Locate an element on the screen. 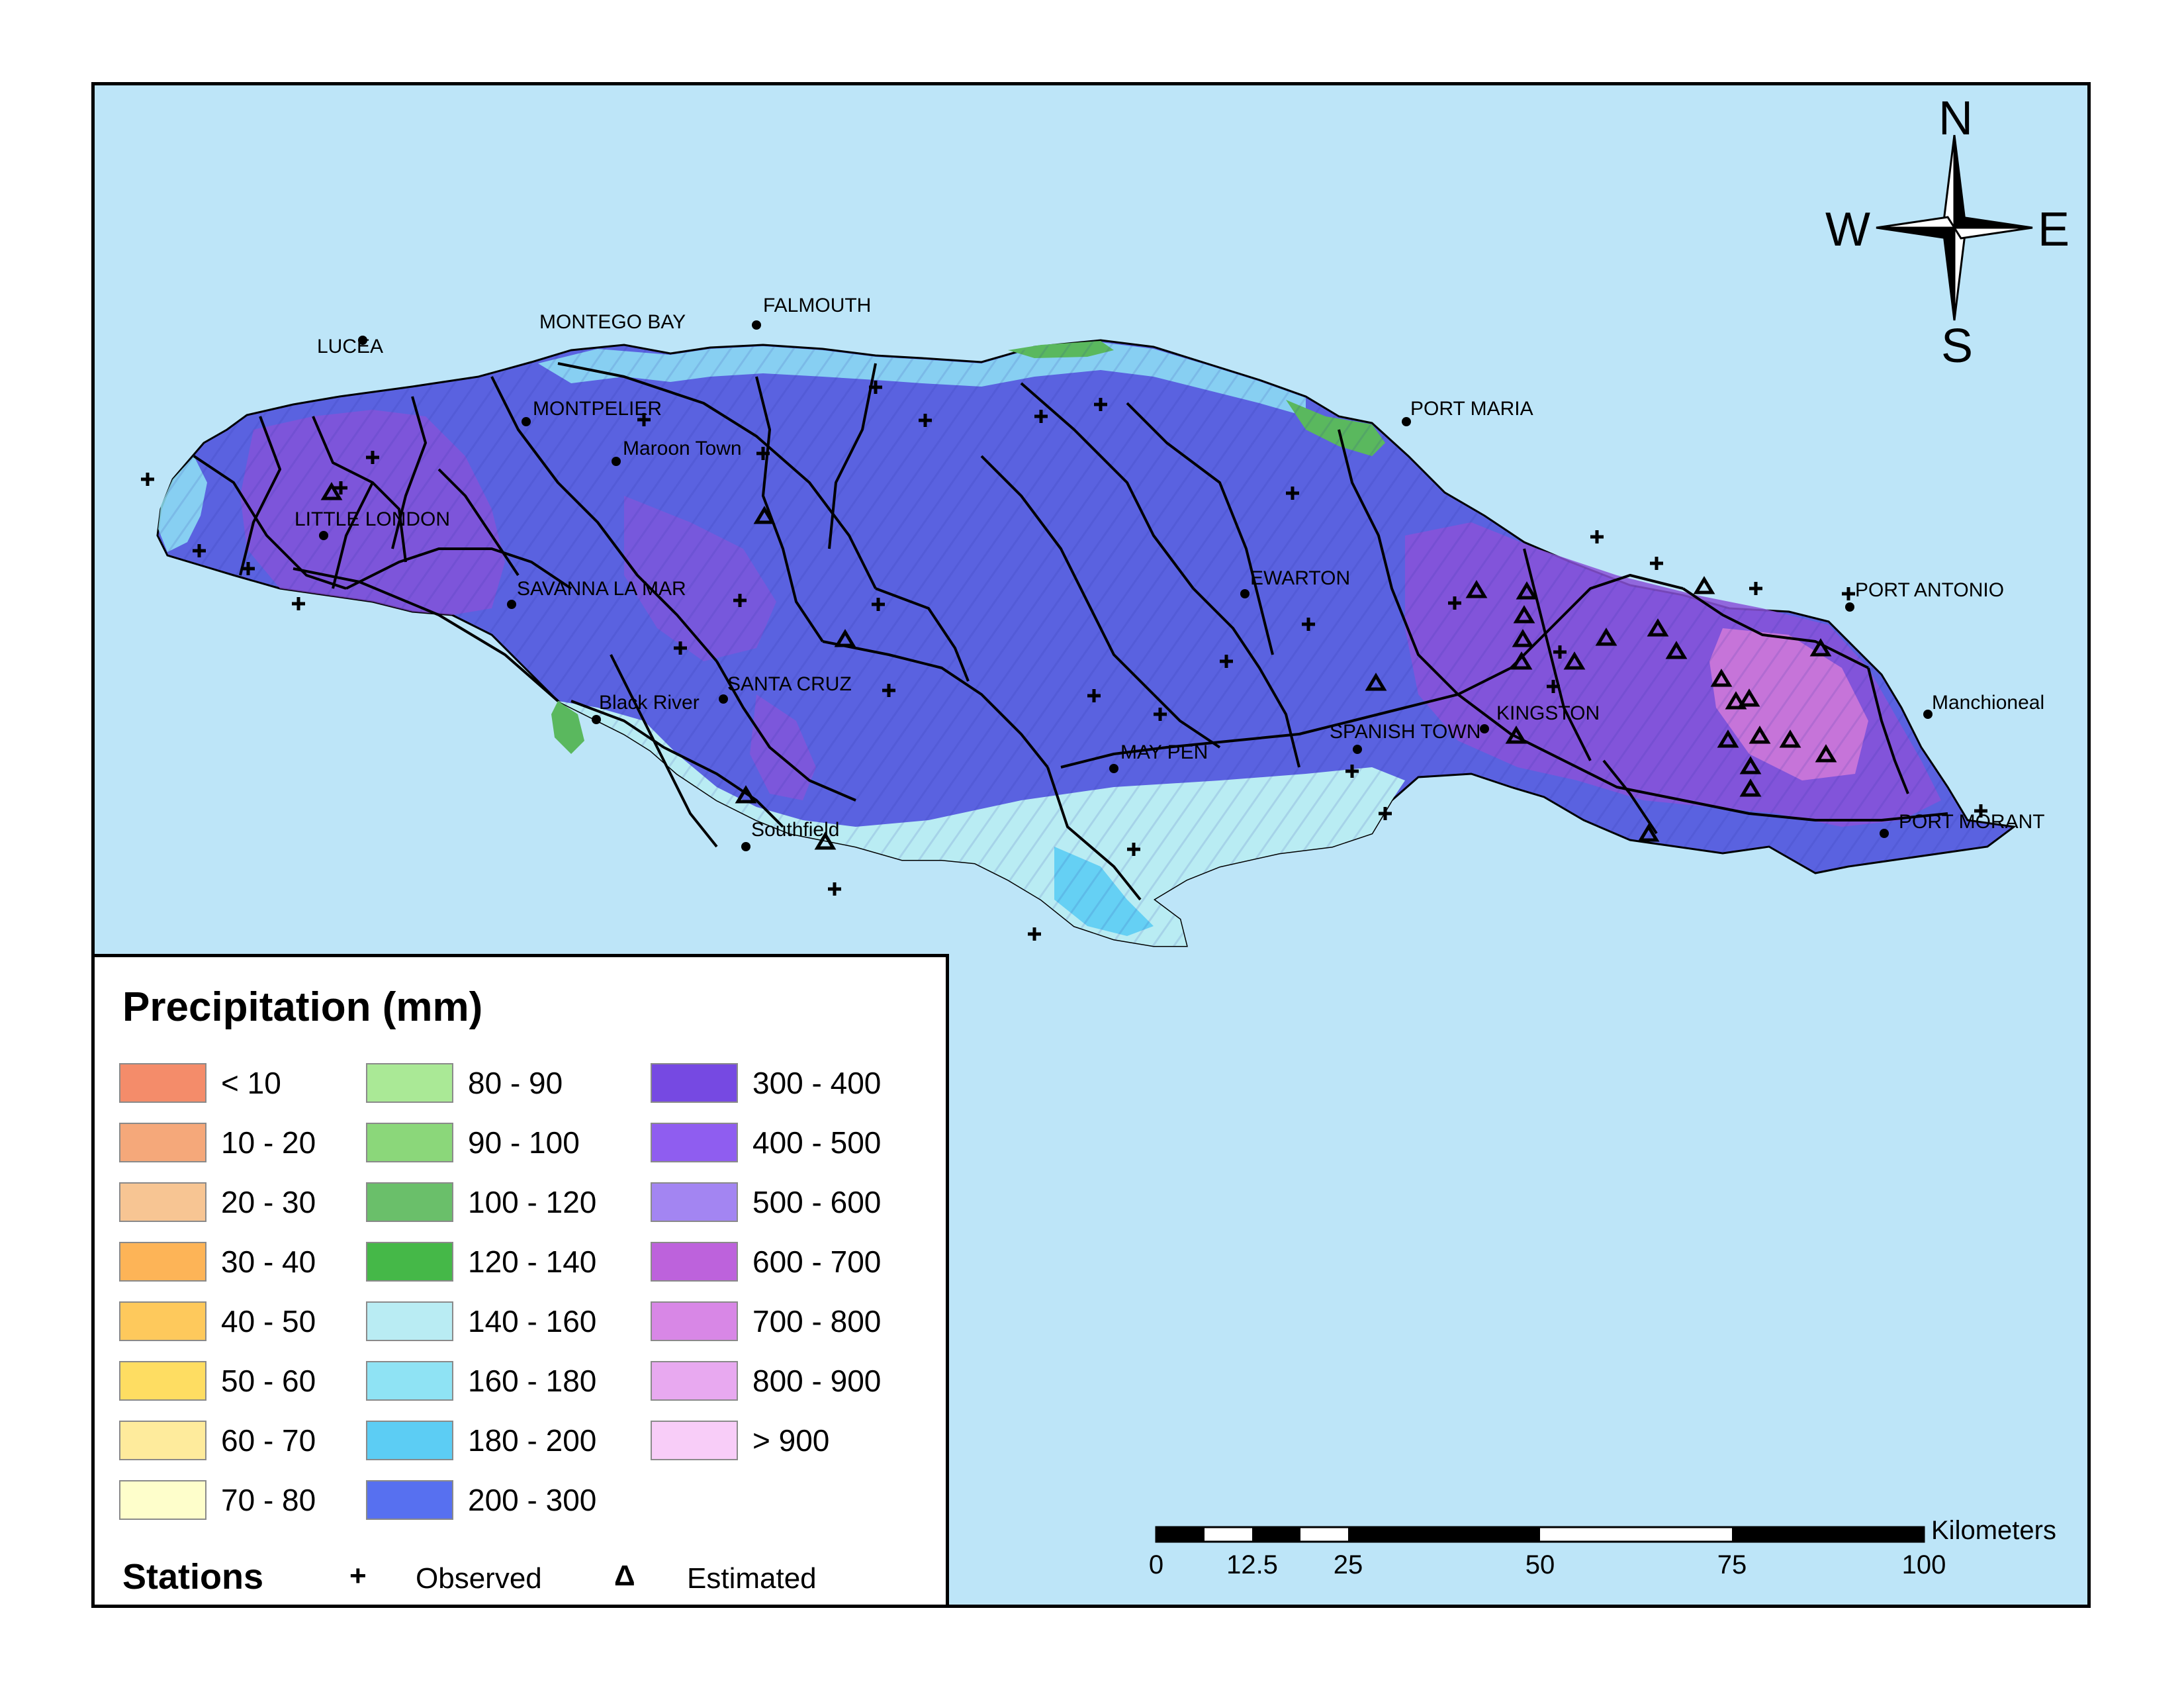 Image resolution: width=2184 pixels, height=1688 pixels. legend-item-label: 10 - 20 is located at coordinates (268, 1142).